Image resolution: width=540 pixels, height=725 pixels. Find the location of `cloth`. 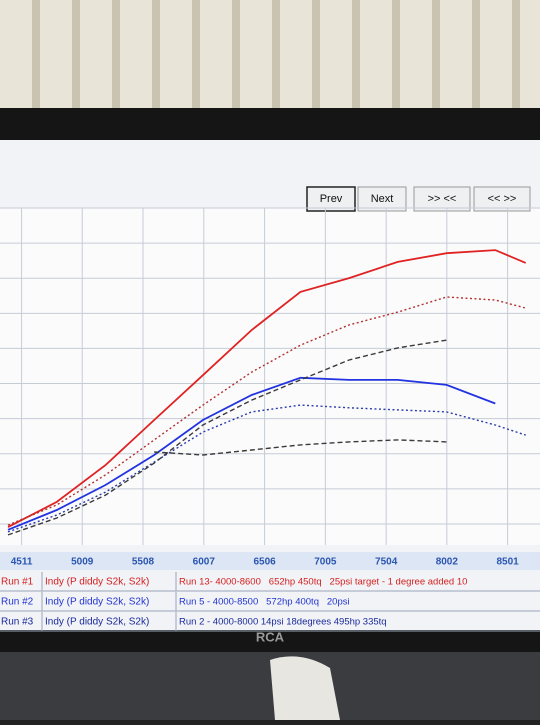

cloth is located at coordinates (305, 688).